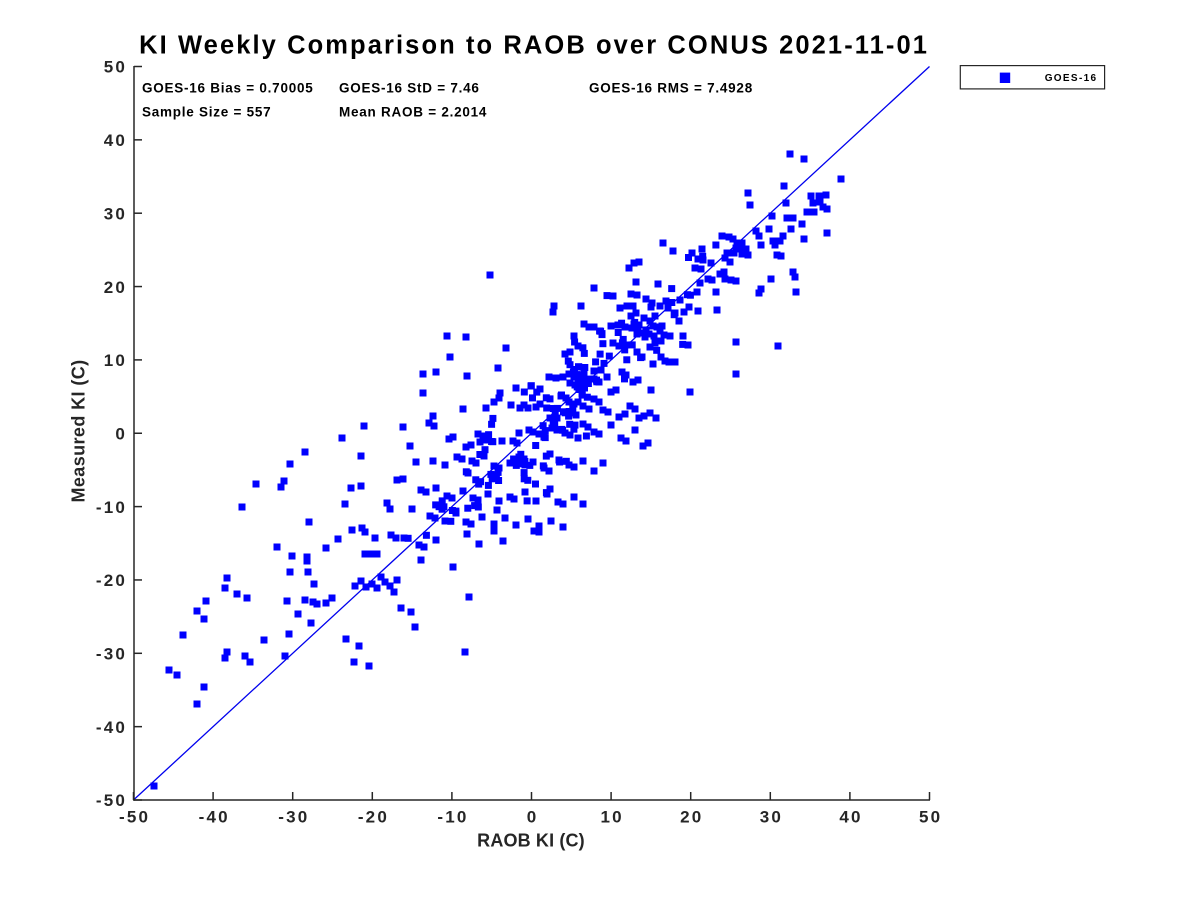  Describe the element at coordinates (1071, 78) in the screenshot. I see `svg-text: GOES-16` at that location.